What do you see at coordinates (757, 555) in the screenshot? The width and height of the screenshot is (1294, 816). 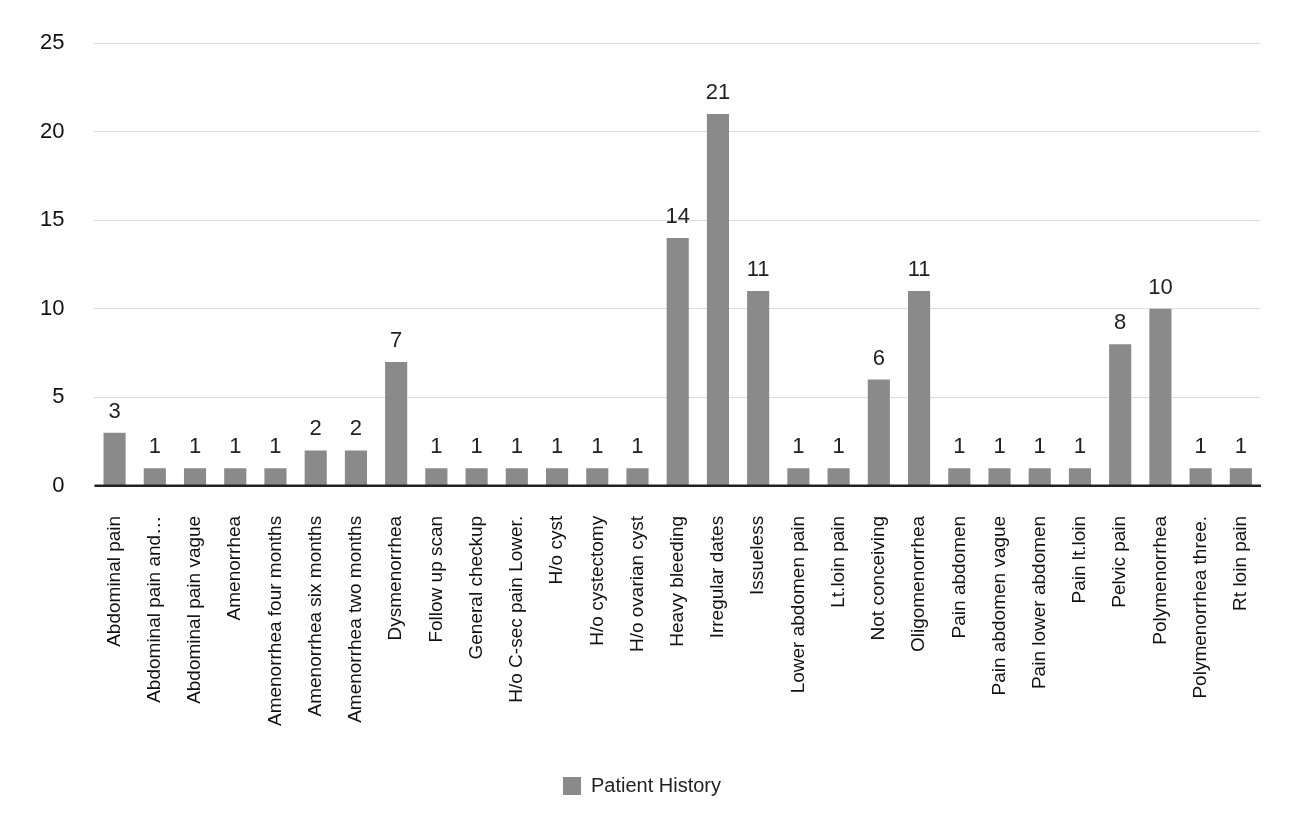 I see `x-tick-label: Issueless` at bounding box center [757, 555].